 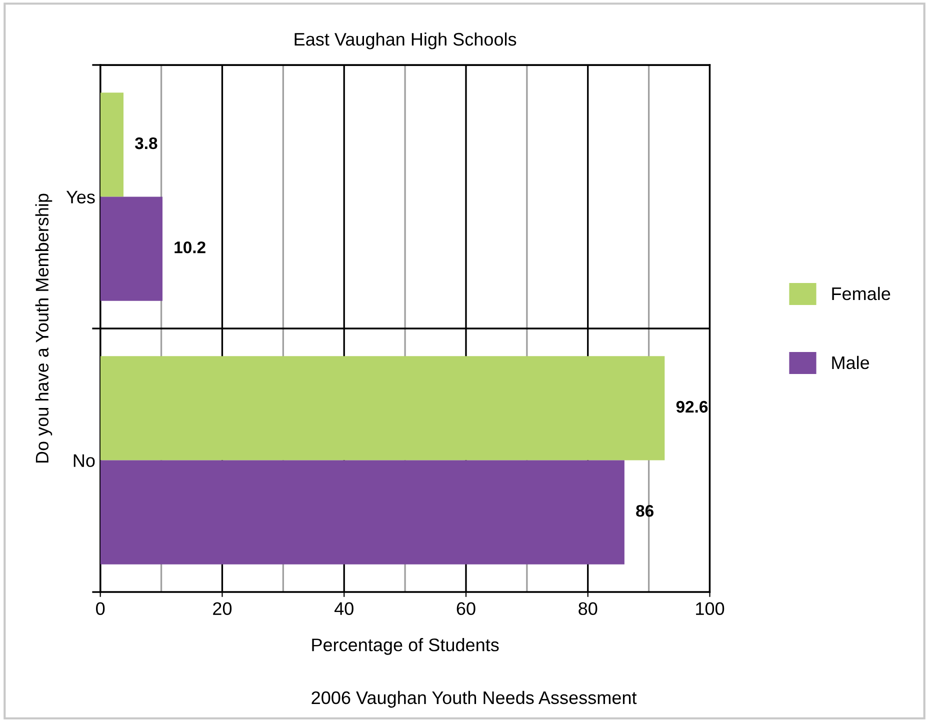 I want to click on x-tick-label: 20, so click(x=222, y=609).